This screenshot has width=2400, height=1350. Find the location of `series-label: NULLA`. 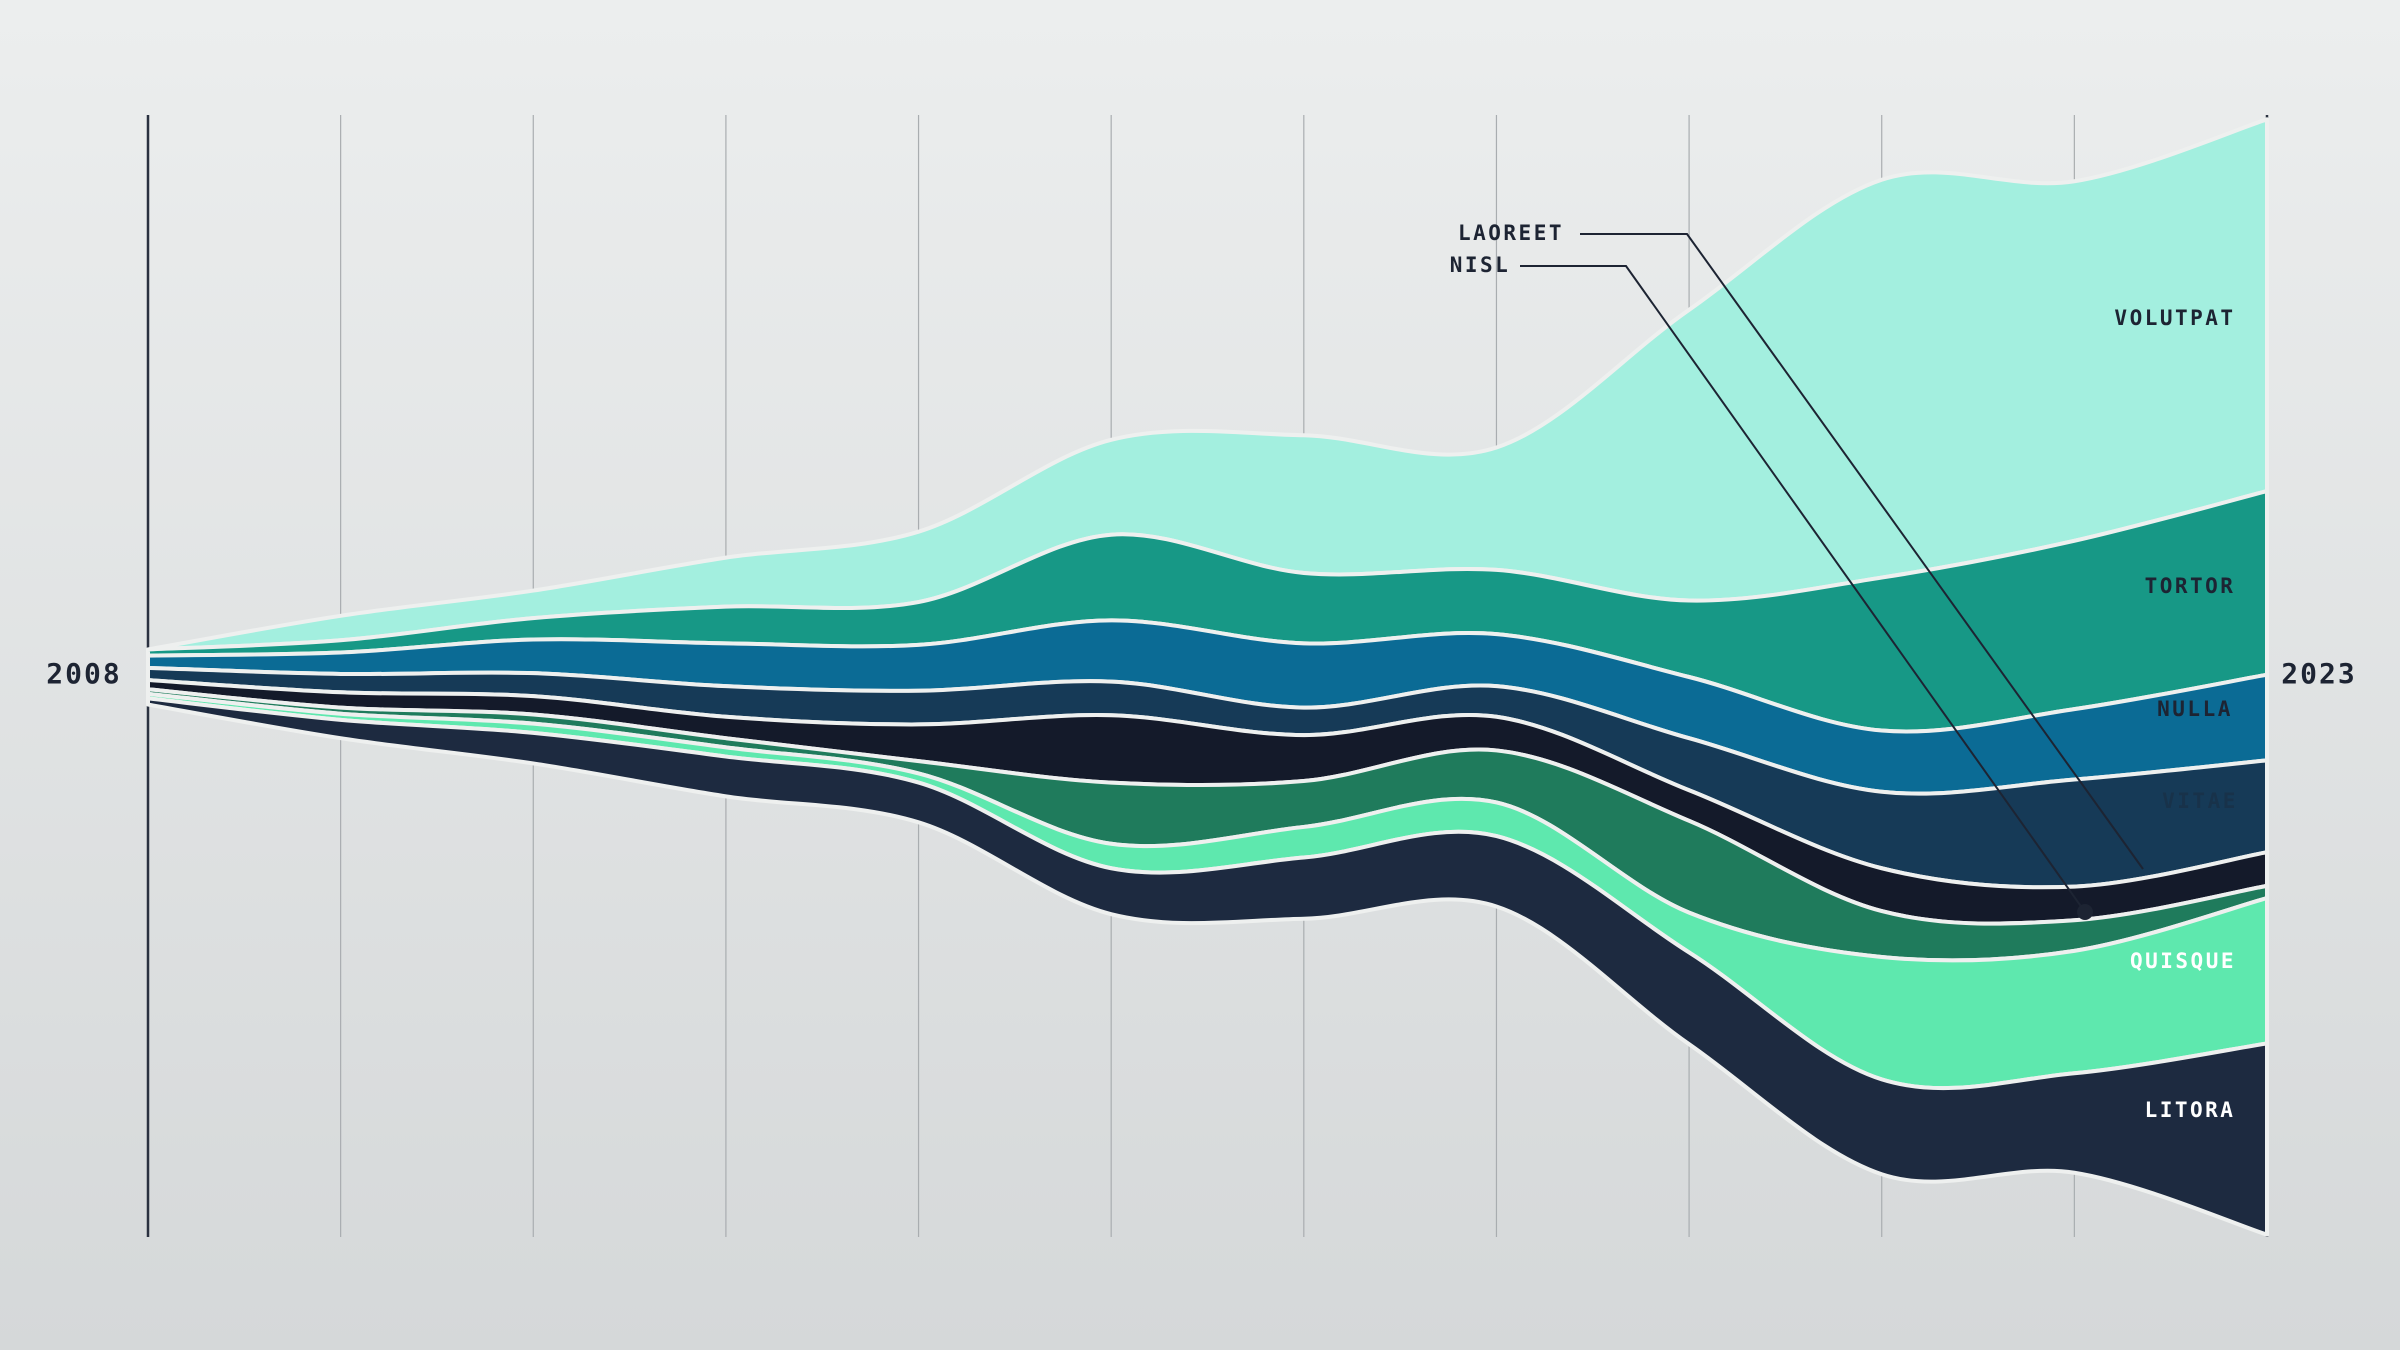

series-label: NULLA is located at coordinates (2195, 709).